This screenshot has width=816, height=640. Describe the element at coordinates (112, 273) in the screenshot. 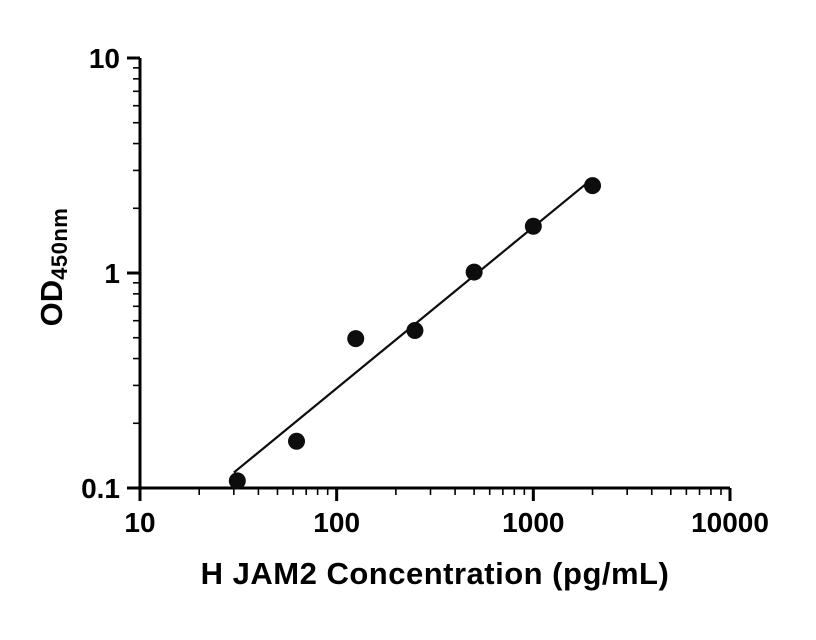

I see `y-axis-tick-label: 1` at that location.